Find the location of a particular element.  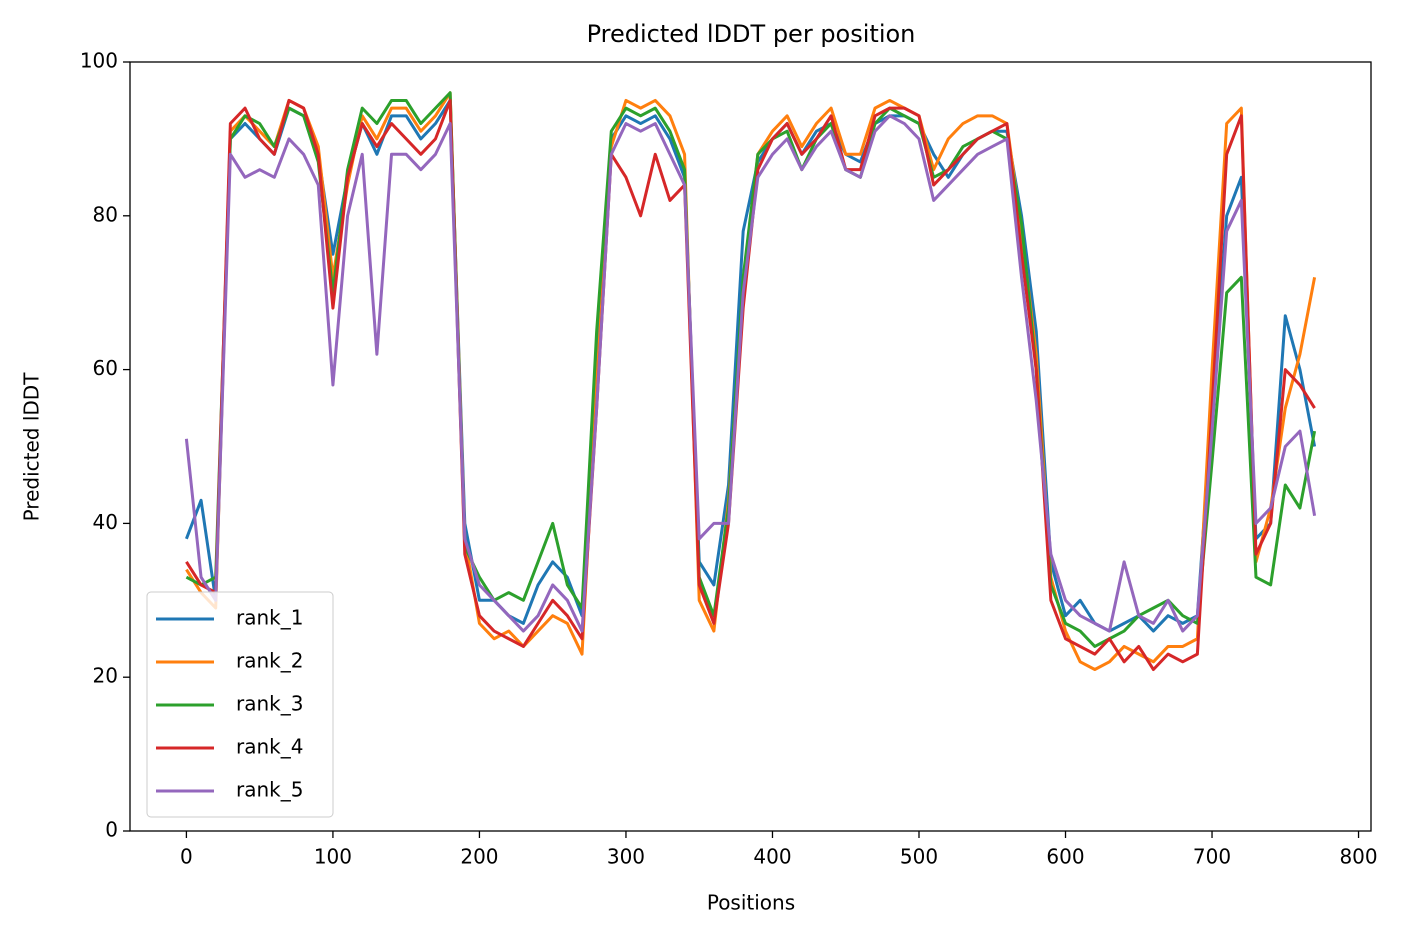

x-tick-label: 300 is located at coordinates (626, 857).